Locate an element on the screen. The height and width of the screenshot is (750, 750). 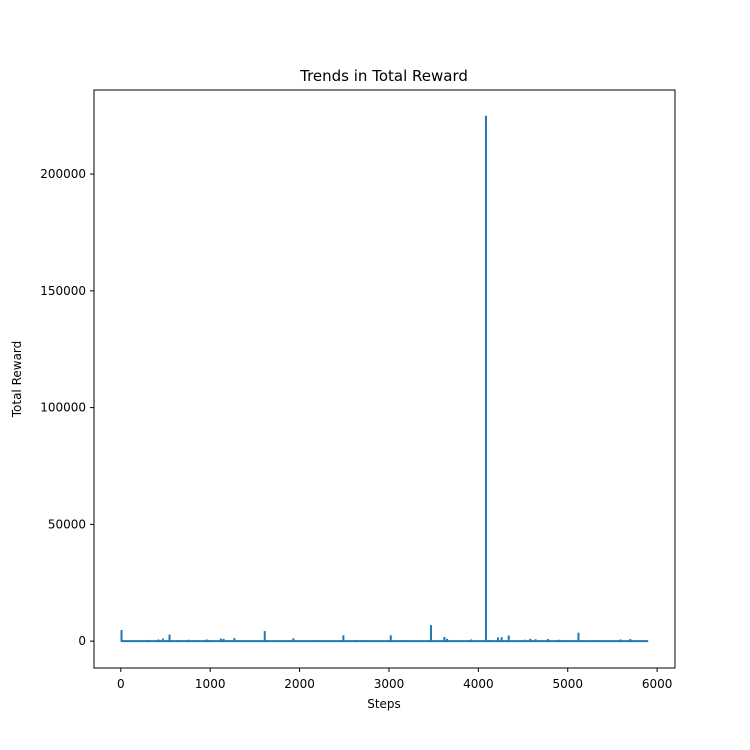
y-tick-label: 200000 is located at coordinates (63, 174).